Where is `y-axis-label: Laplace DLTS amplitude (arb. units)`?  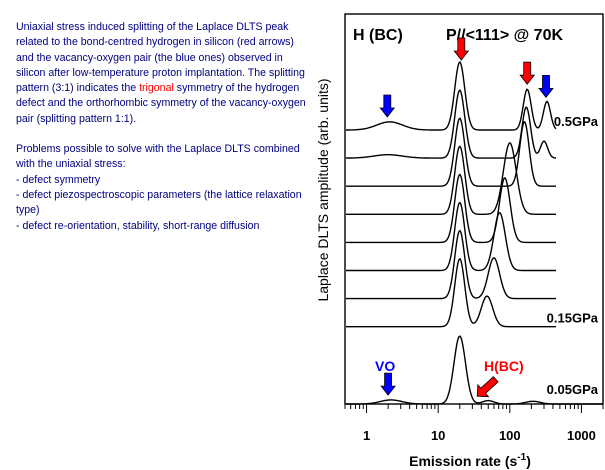 y-axis-label: Laplace DLTS amplitude (arb. units) is located at coordinates (323, 189).